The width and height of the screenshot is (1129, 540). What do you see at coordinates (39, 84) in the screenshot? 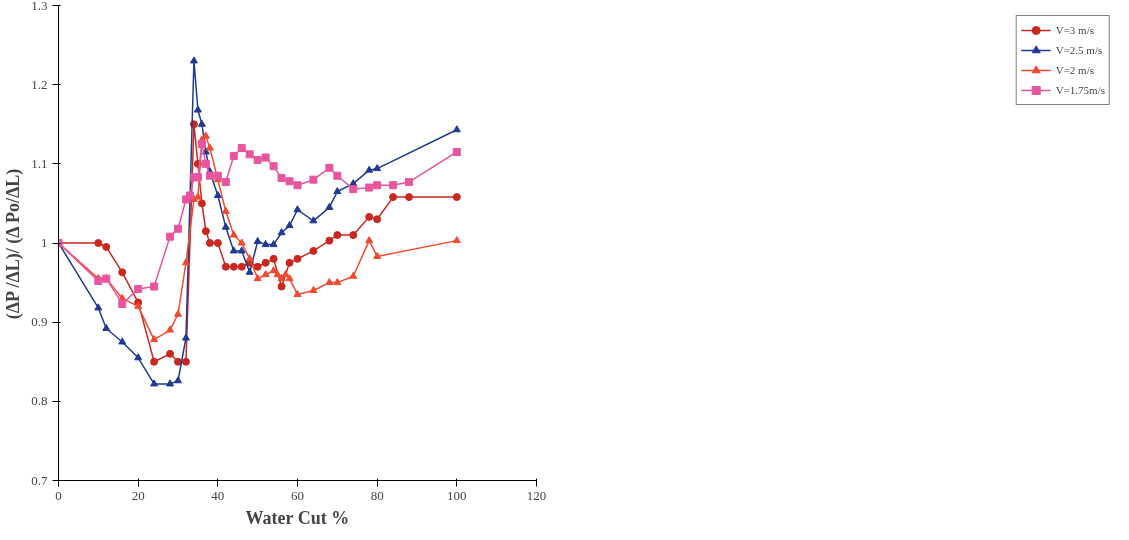
I see `y-tick-label: 1.2` at bounding box center [39, 84].